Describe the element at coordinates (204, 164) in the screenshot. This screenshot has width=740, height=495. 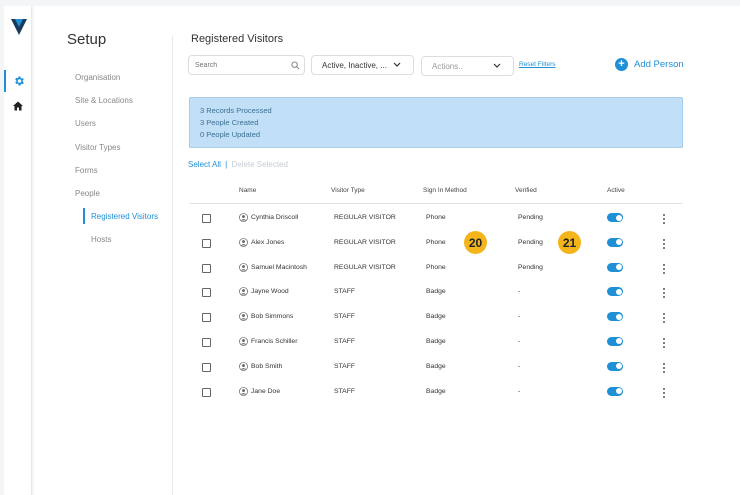
I see `select-all-link: Select All` at that location.